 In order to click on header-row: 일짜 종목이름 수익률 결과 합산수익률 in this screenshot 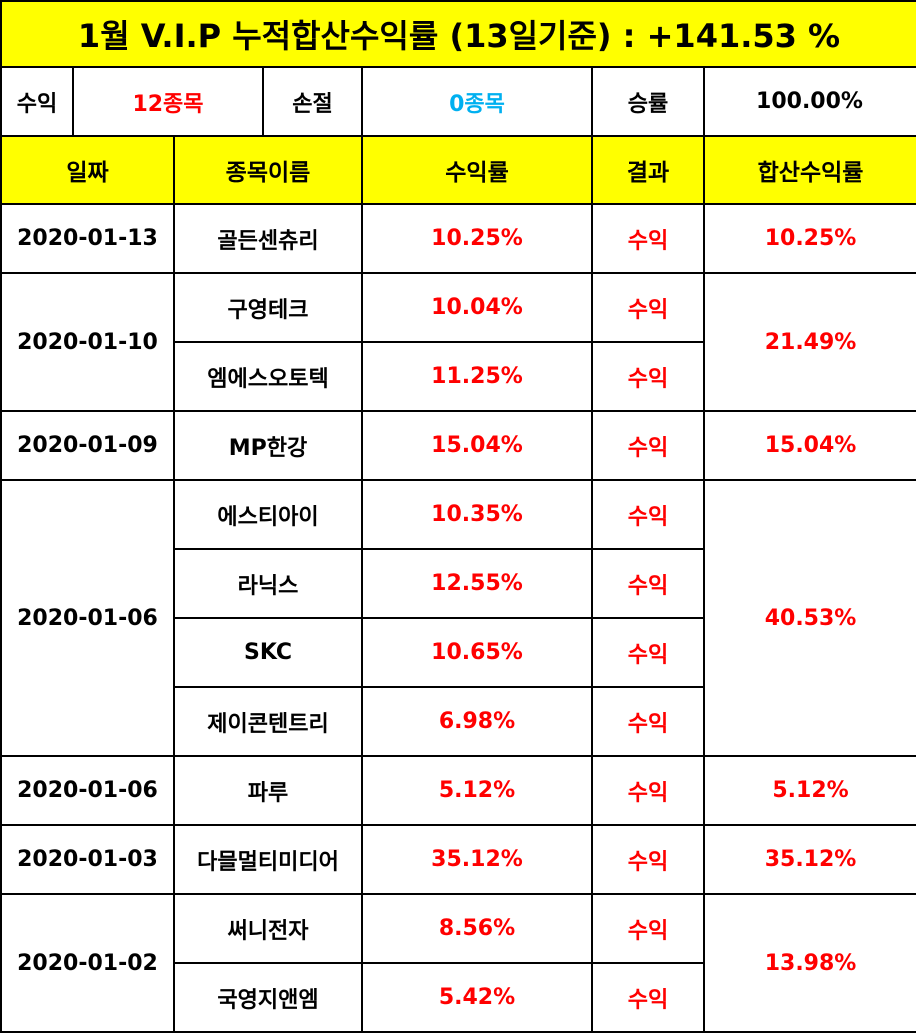, I will do `click(458, 170)`.